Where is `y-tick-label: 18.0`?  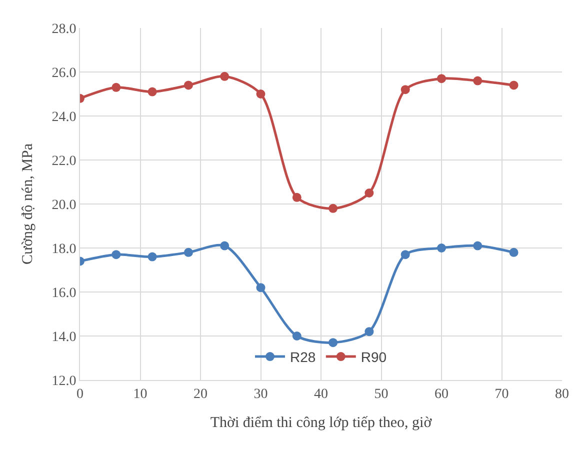 y-tick-label: 18.0 is located at coordinates (64, 249).